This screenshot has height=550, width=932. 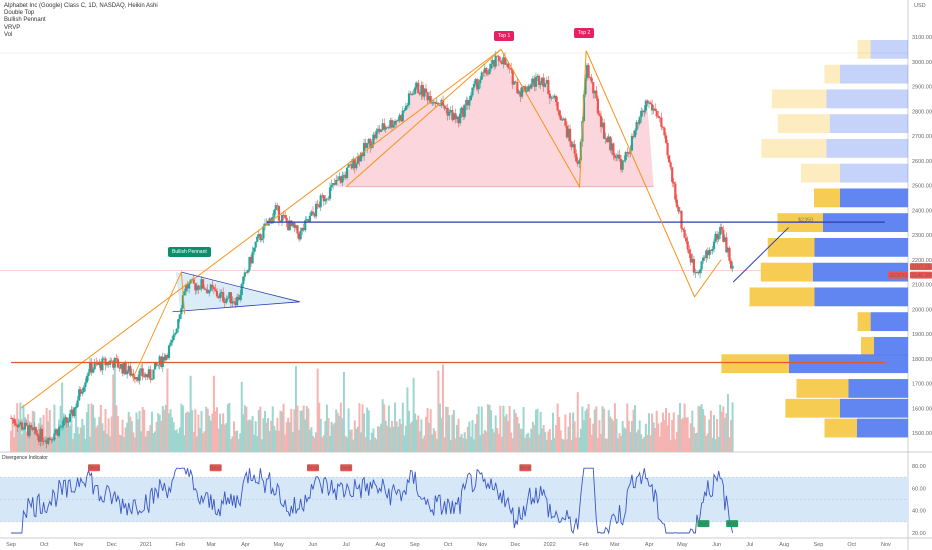 I want to click on indicator-bullish-pennant: Bullish Pennant, so click(x=25, y=20).